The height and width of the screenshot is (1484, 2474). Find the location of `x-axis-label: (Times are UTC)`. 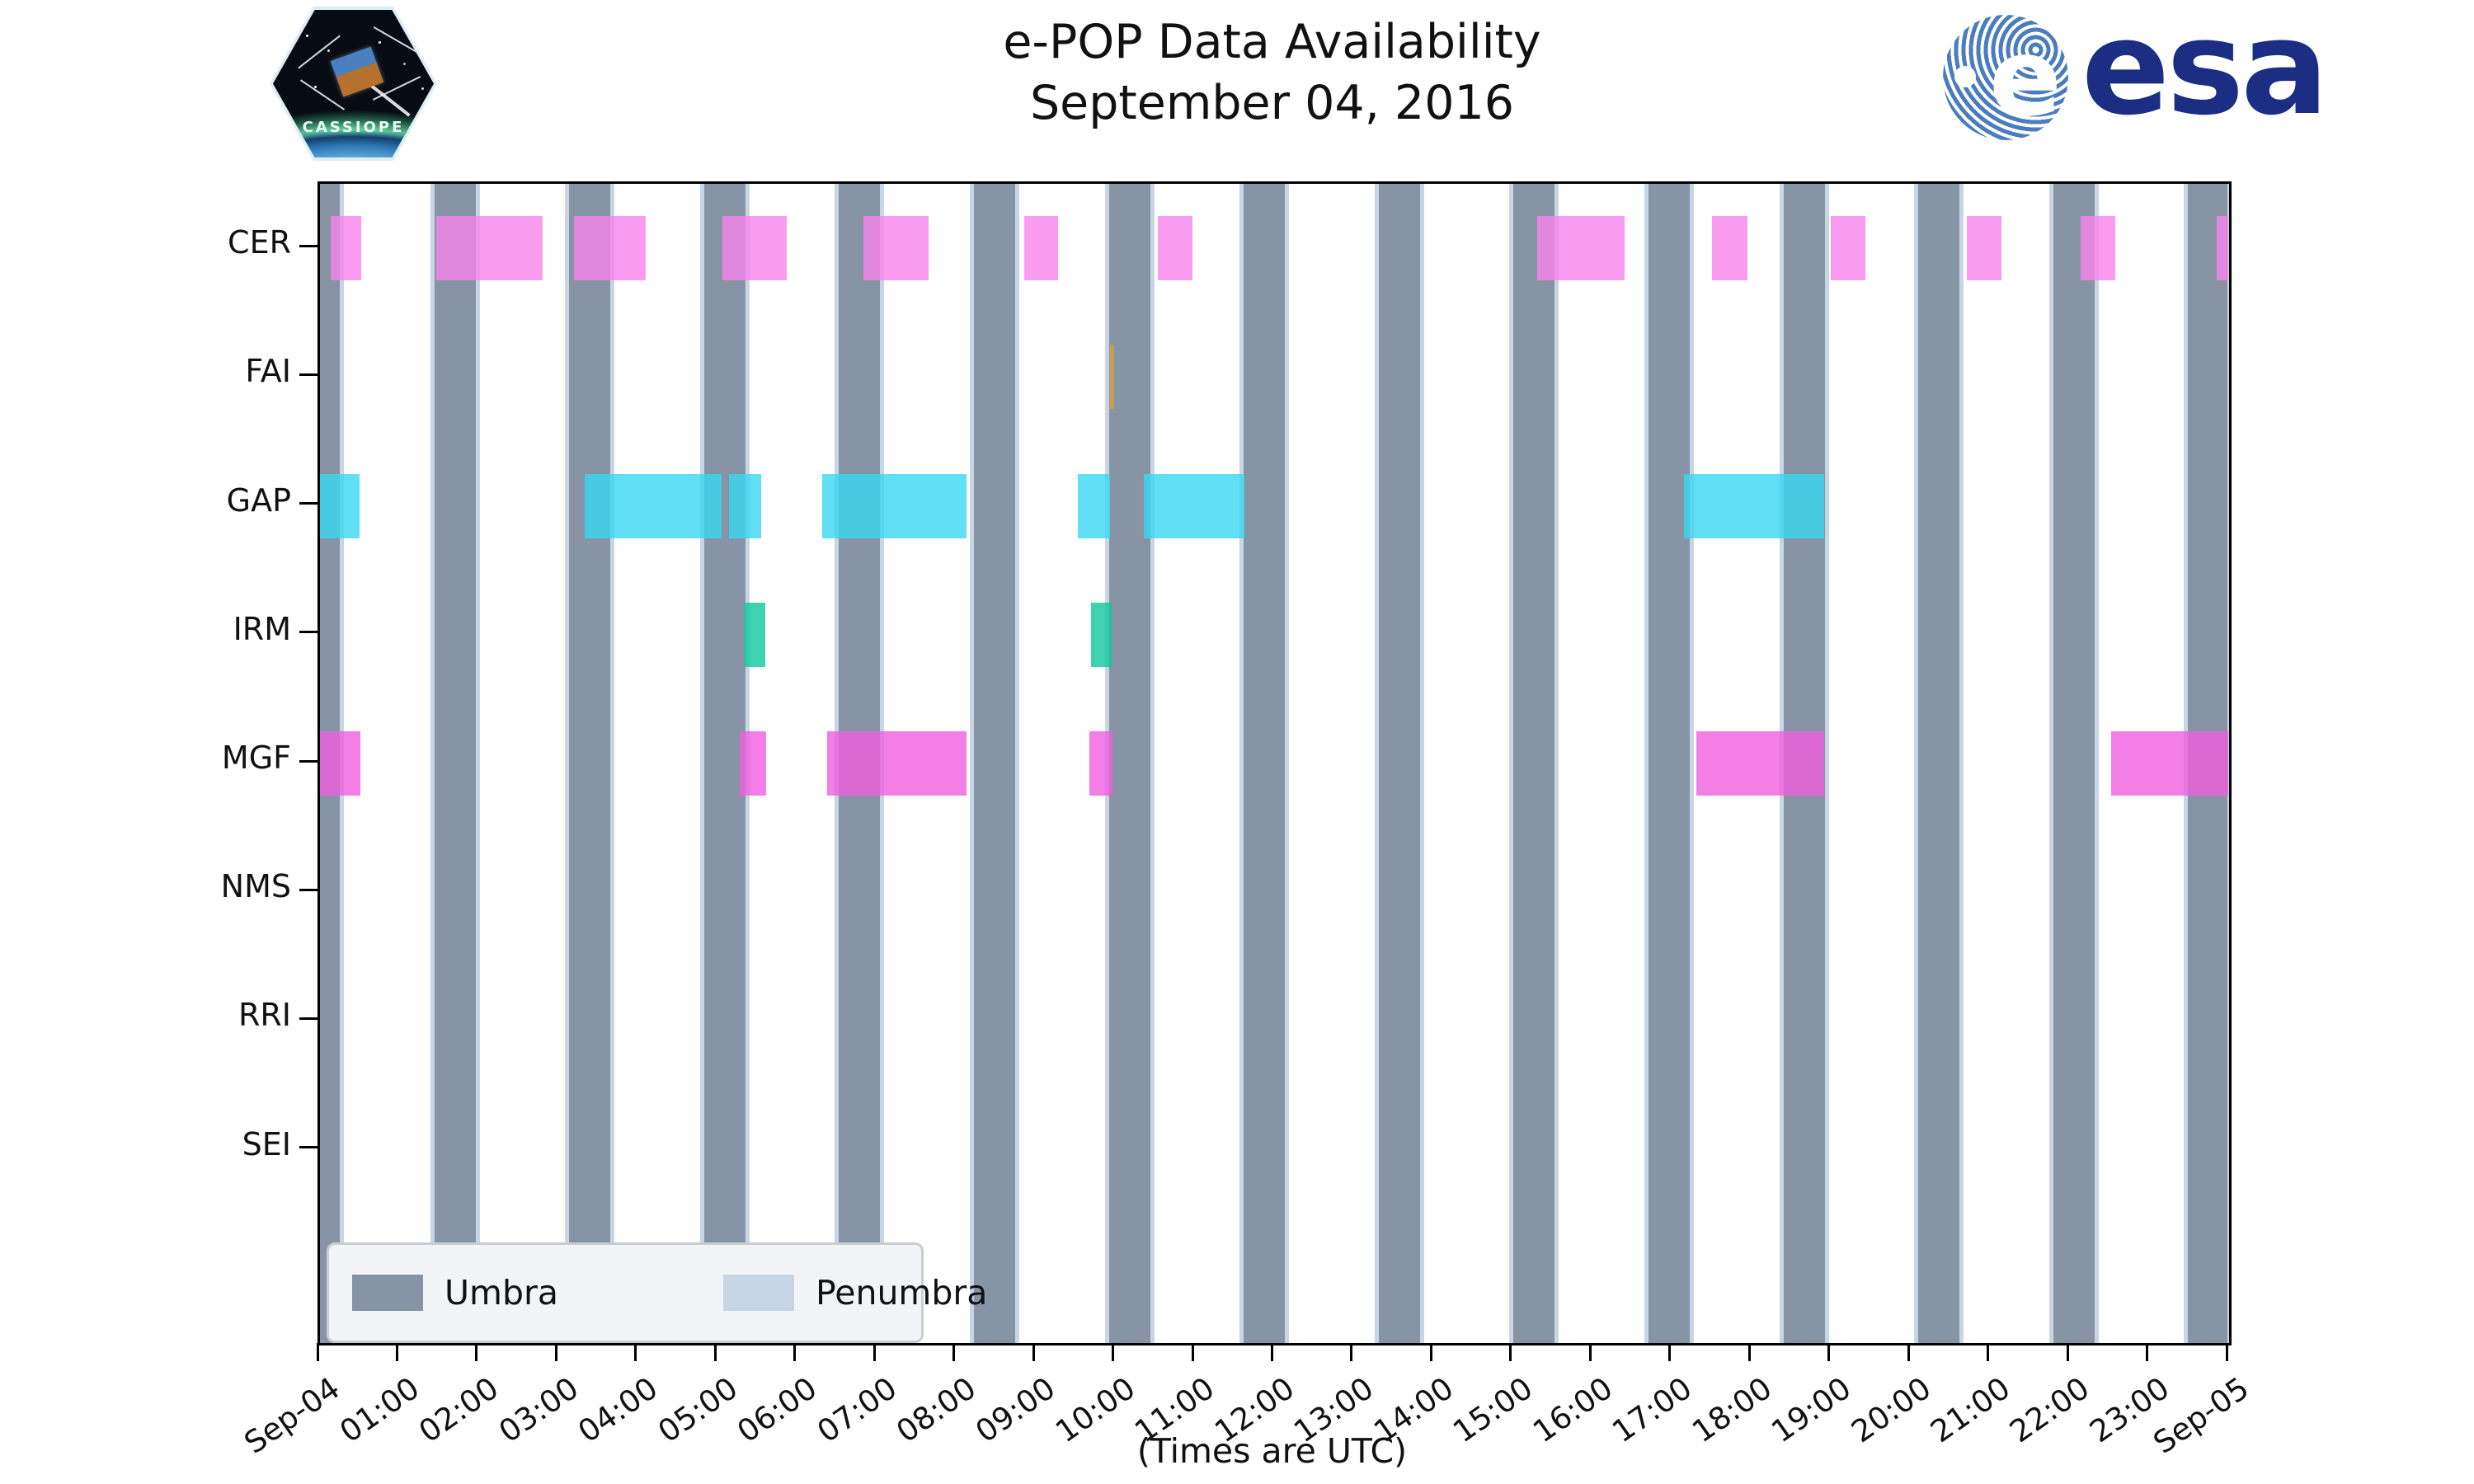

x-axis-label: (Times are UTC) is located at coordinates (1272, 1451).